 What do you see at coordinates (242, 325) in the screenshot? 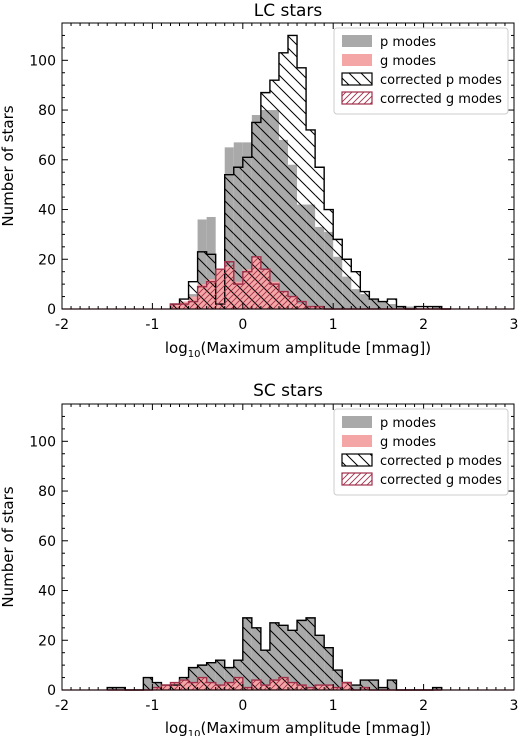
I see `x-tick-label: 0` at bounding box center [242, 325].